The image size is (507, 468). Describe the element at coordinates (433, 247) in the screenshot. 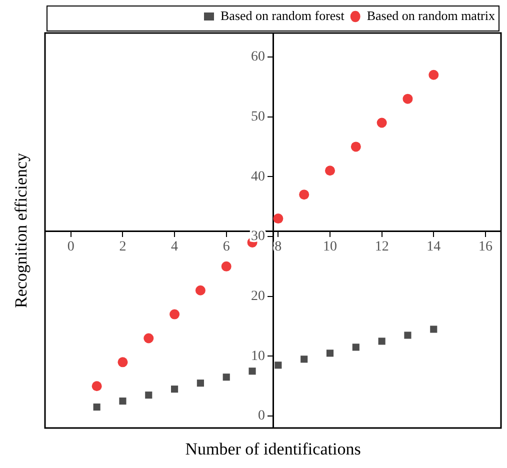

I see `x-tick-label: 14` at that location.